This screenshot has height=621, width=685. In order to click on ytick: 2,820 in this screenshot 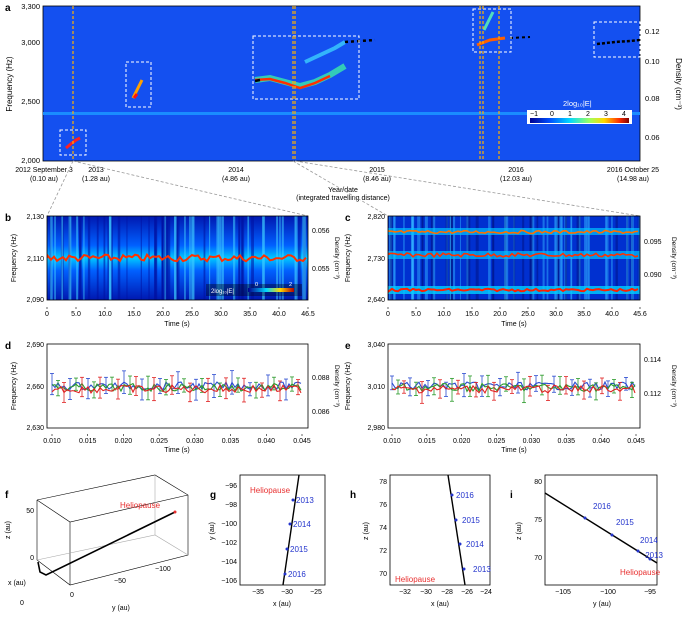, I will do `click(376, 217)`.